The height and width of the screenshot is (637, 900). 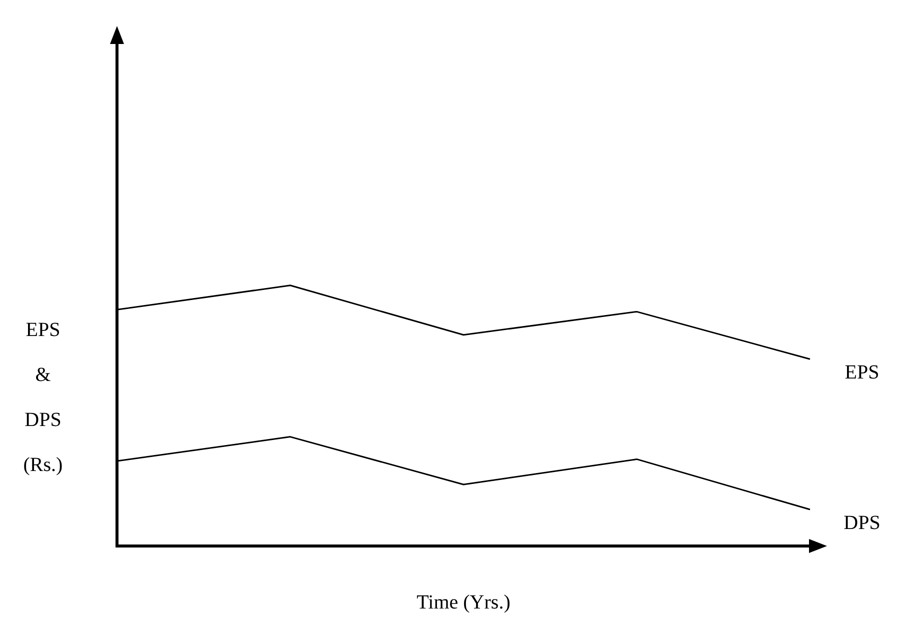 I want to click on series-label: DPS, so click(x=862, y=523).